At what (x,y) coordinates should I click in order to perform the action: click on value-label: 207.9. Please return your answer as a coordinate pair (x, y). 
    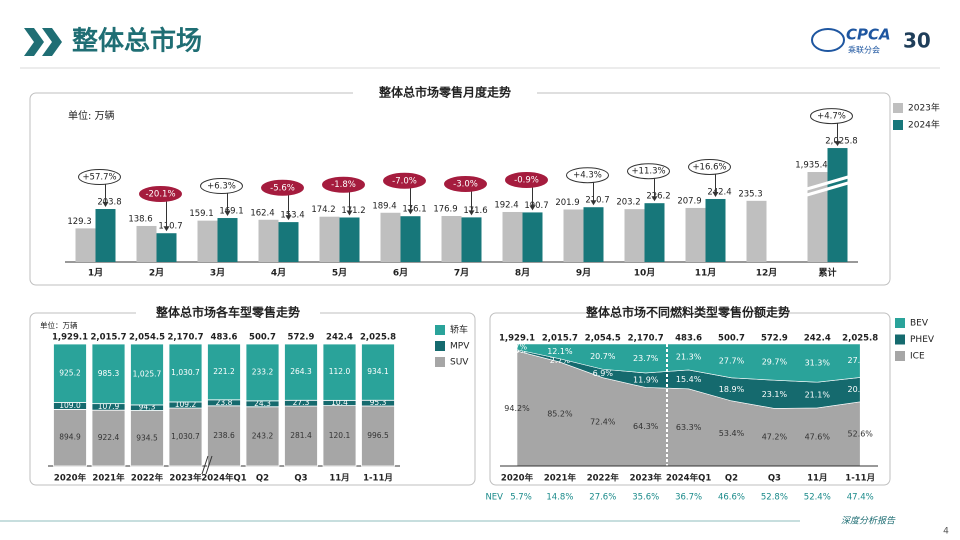
    Looking at the image, I should click on (689, 201).